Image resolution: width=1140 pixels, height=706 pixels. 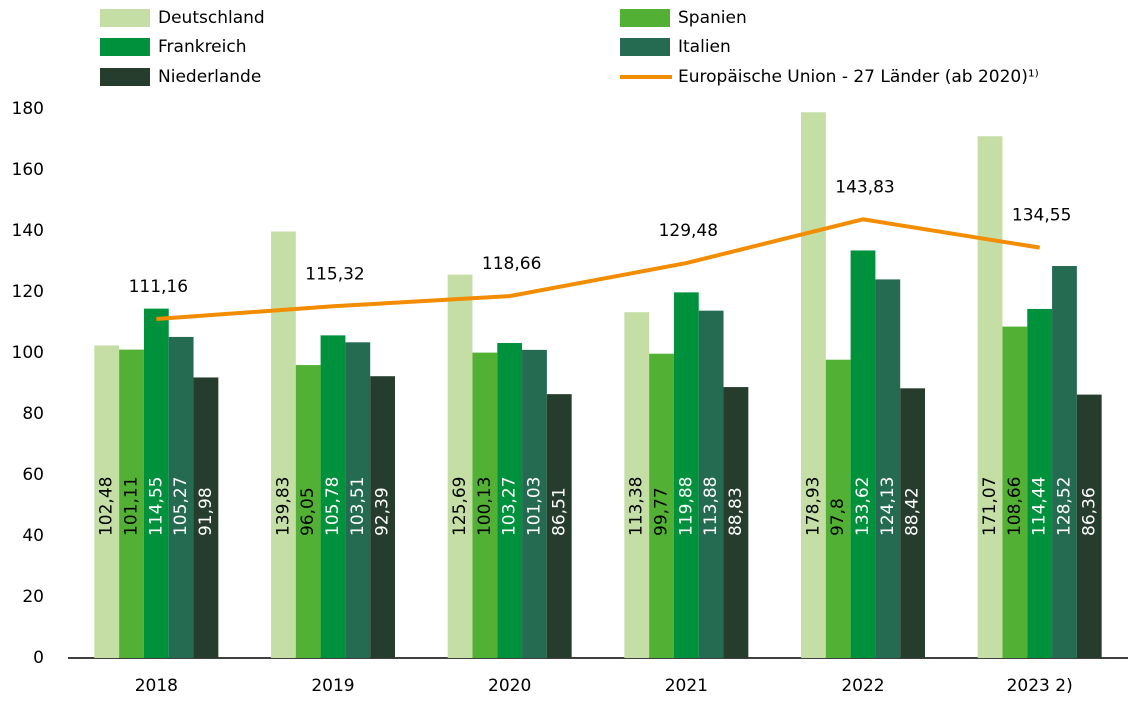 What do you see at coordinates (33, 536) in the screenshot?
I see `y-tick-label: 40` at bounding box center [33, 536].